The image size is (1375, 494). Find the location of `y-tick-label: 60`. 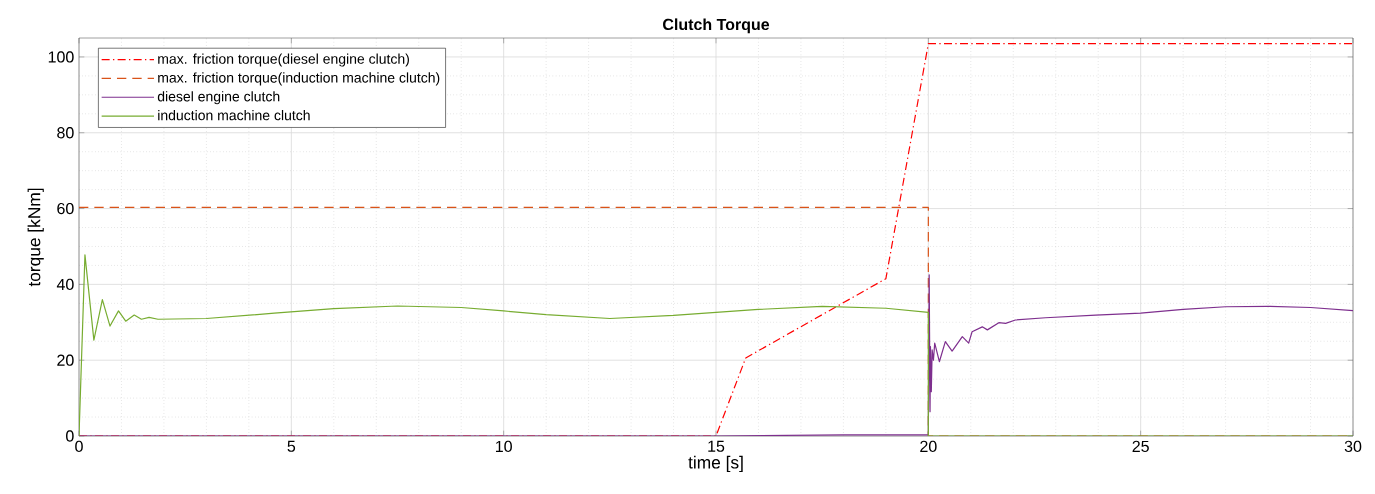

y-tick-label: 60 is located at coordinates (65, 208).